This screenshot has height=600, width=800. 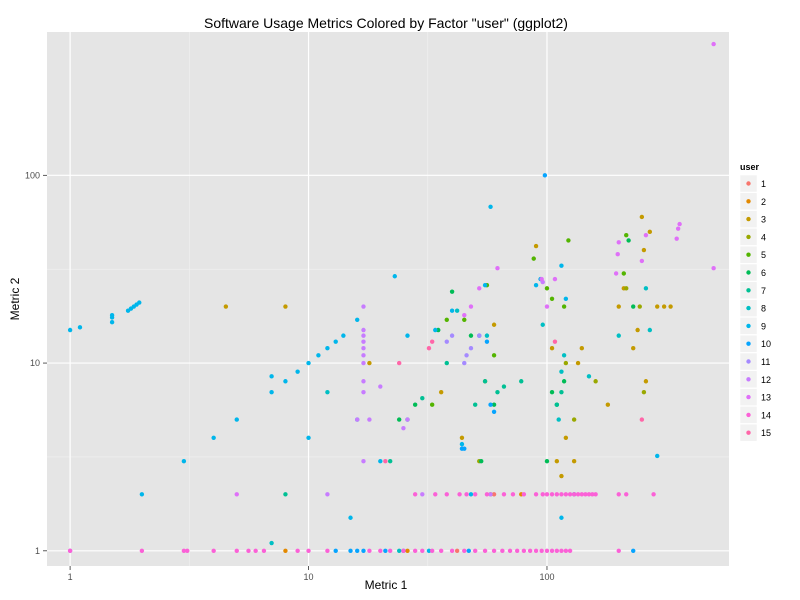 I want to click on legend-label-user-12: 12, so click(x=766, y=380).